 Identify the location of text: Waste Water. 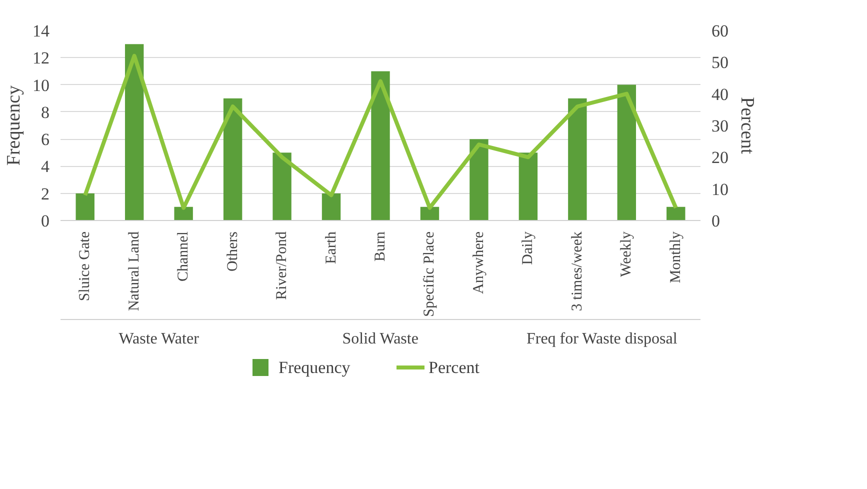
(159, 339).